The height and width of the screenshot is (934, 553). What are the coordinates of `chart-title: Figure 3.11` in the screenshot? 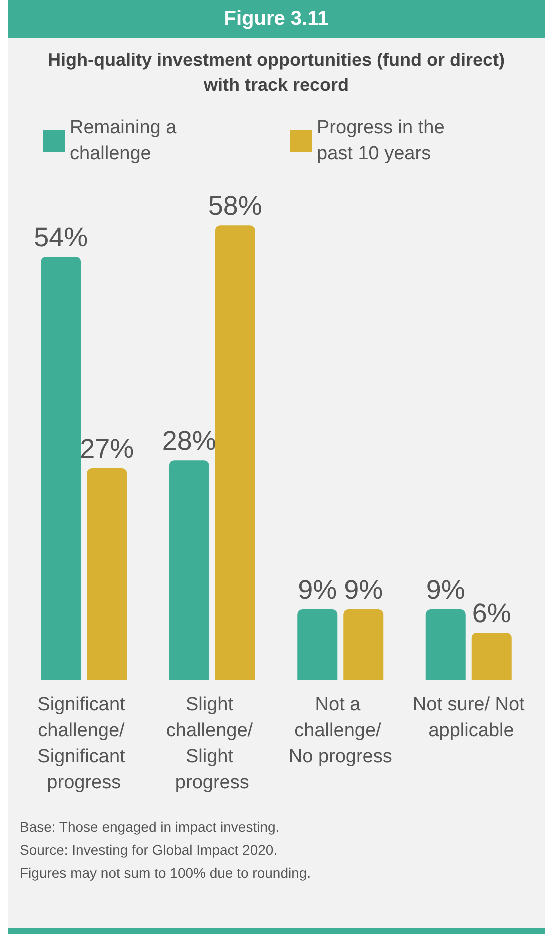 It's located at (276, 19).